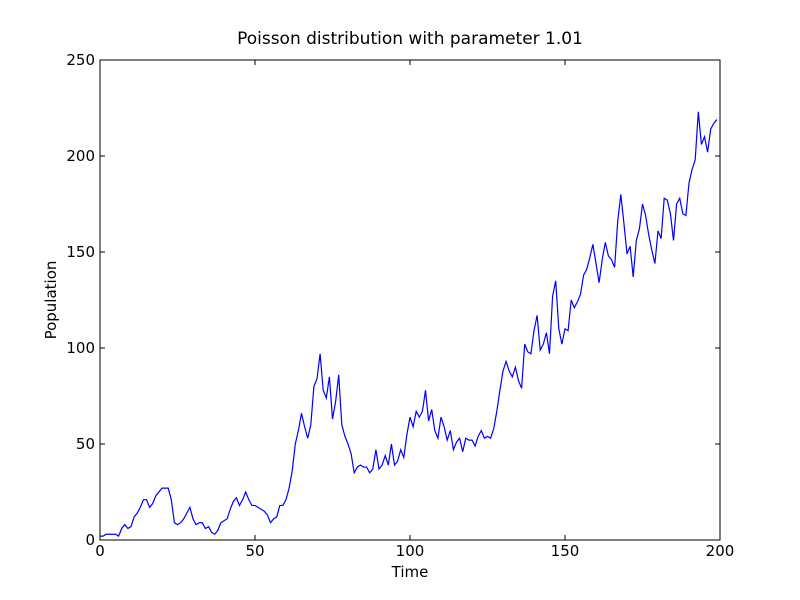  What do you see at coordinates (100, 551) in the screenshot?
I see `x-tick-label: 0` at bounding box center [100, 551].